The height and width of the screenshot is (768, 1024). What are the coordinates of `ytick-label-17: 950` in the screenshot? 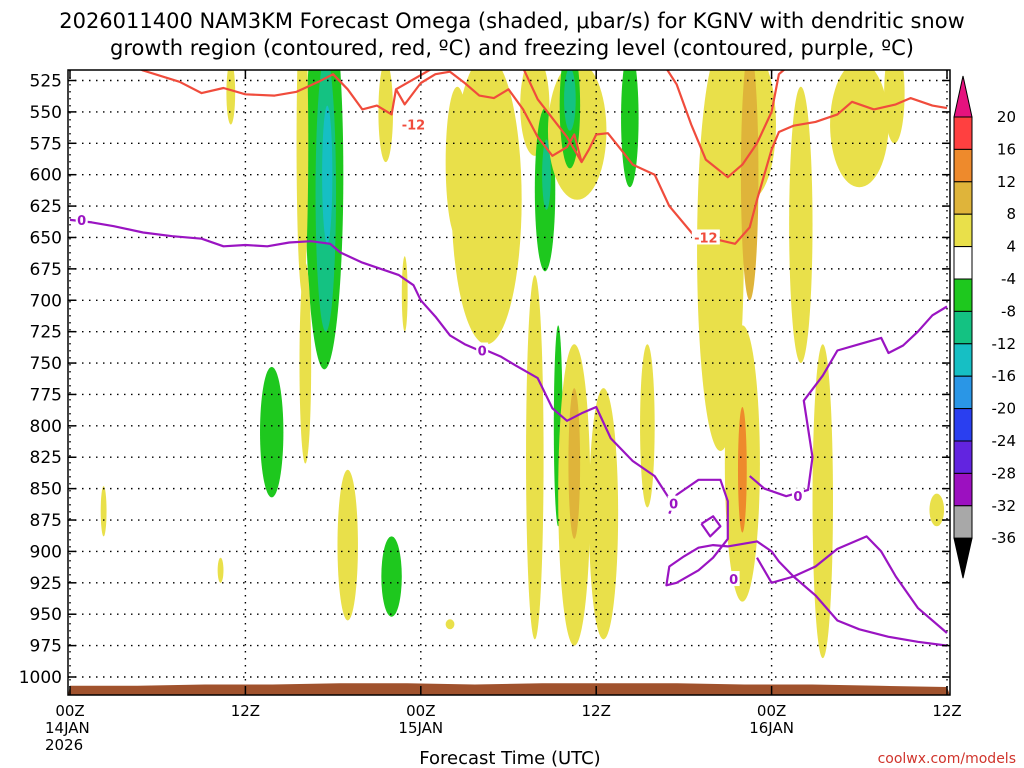 It's located at (46, 615).